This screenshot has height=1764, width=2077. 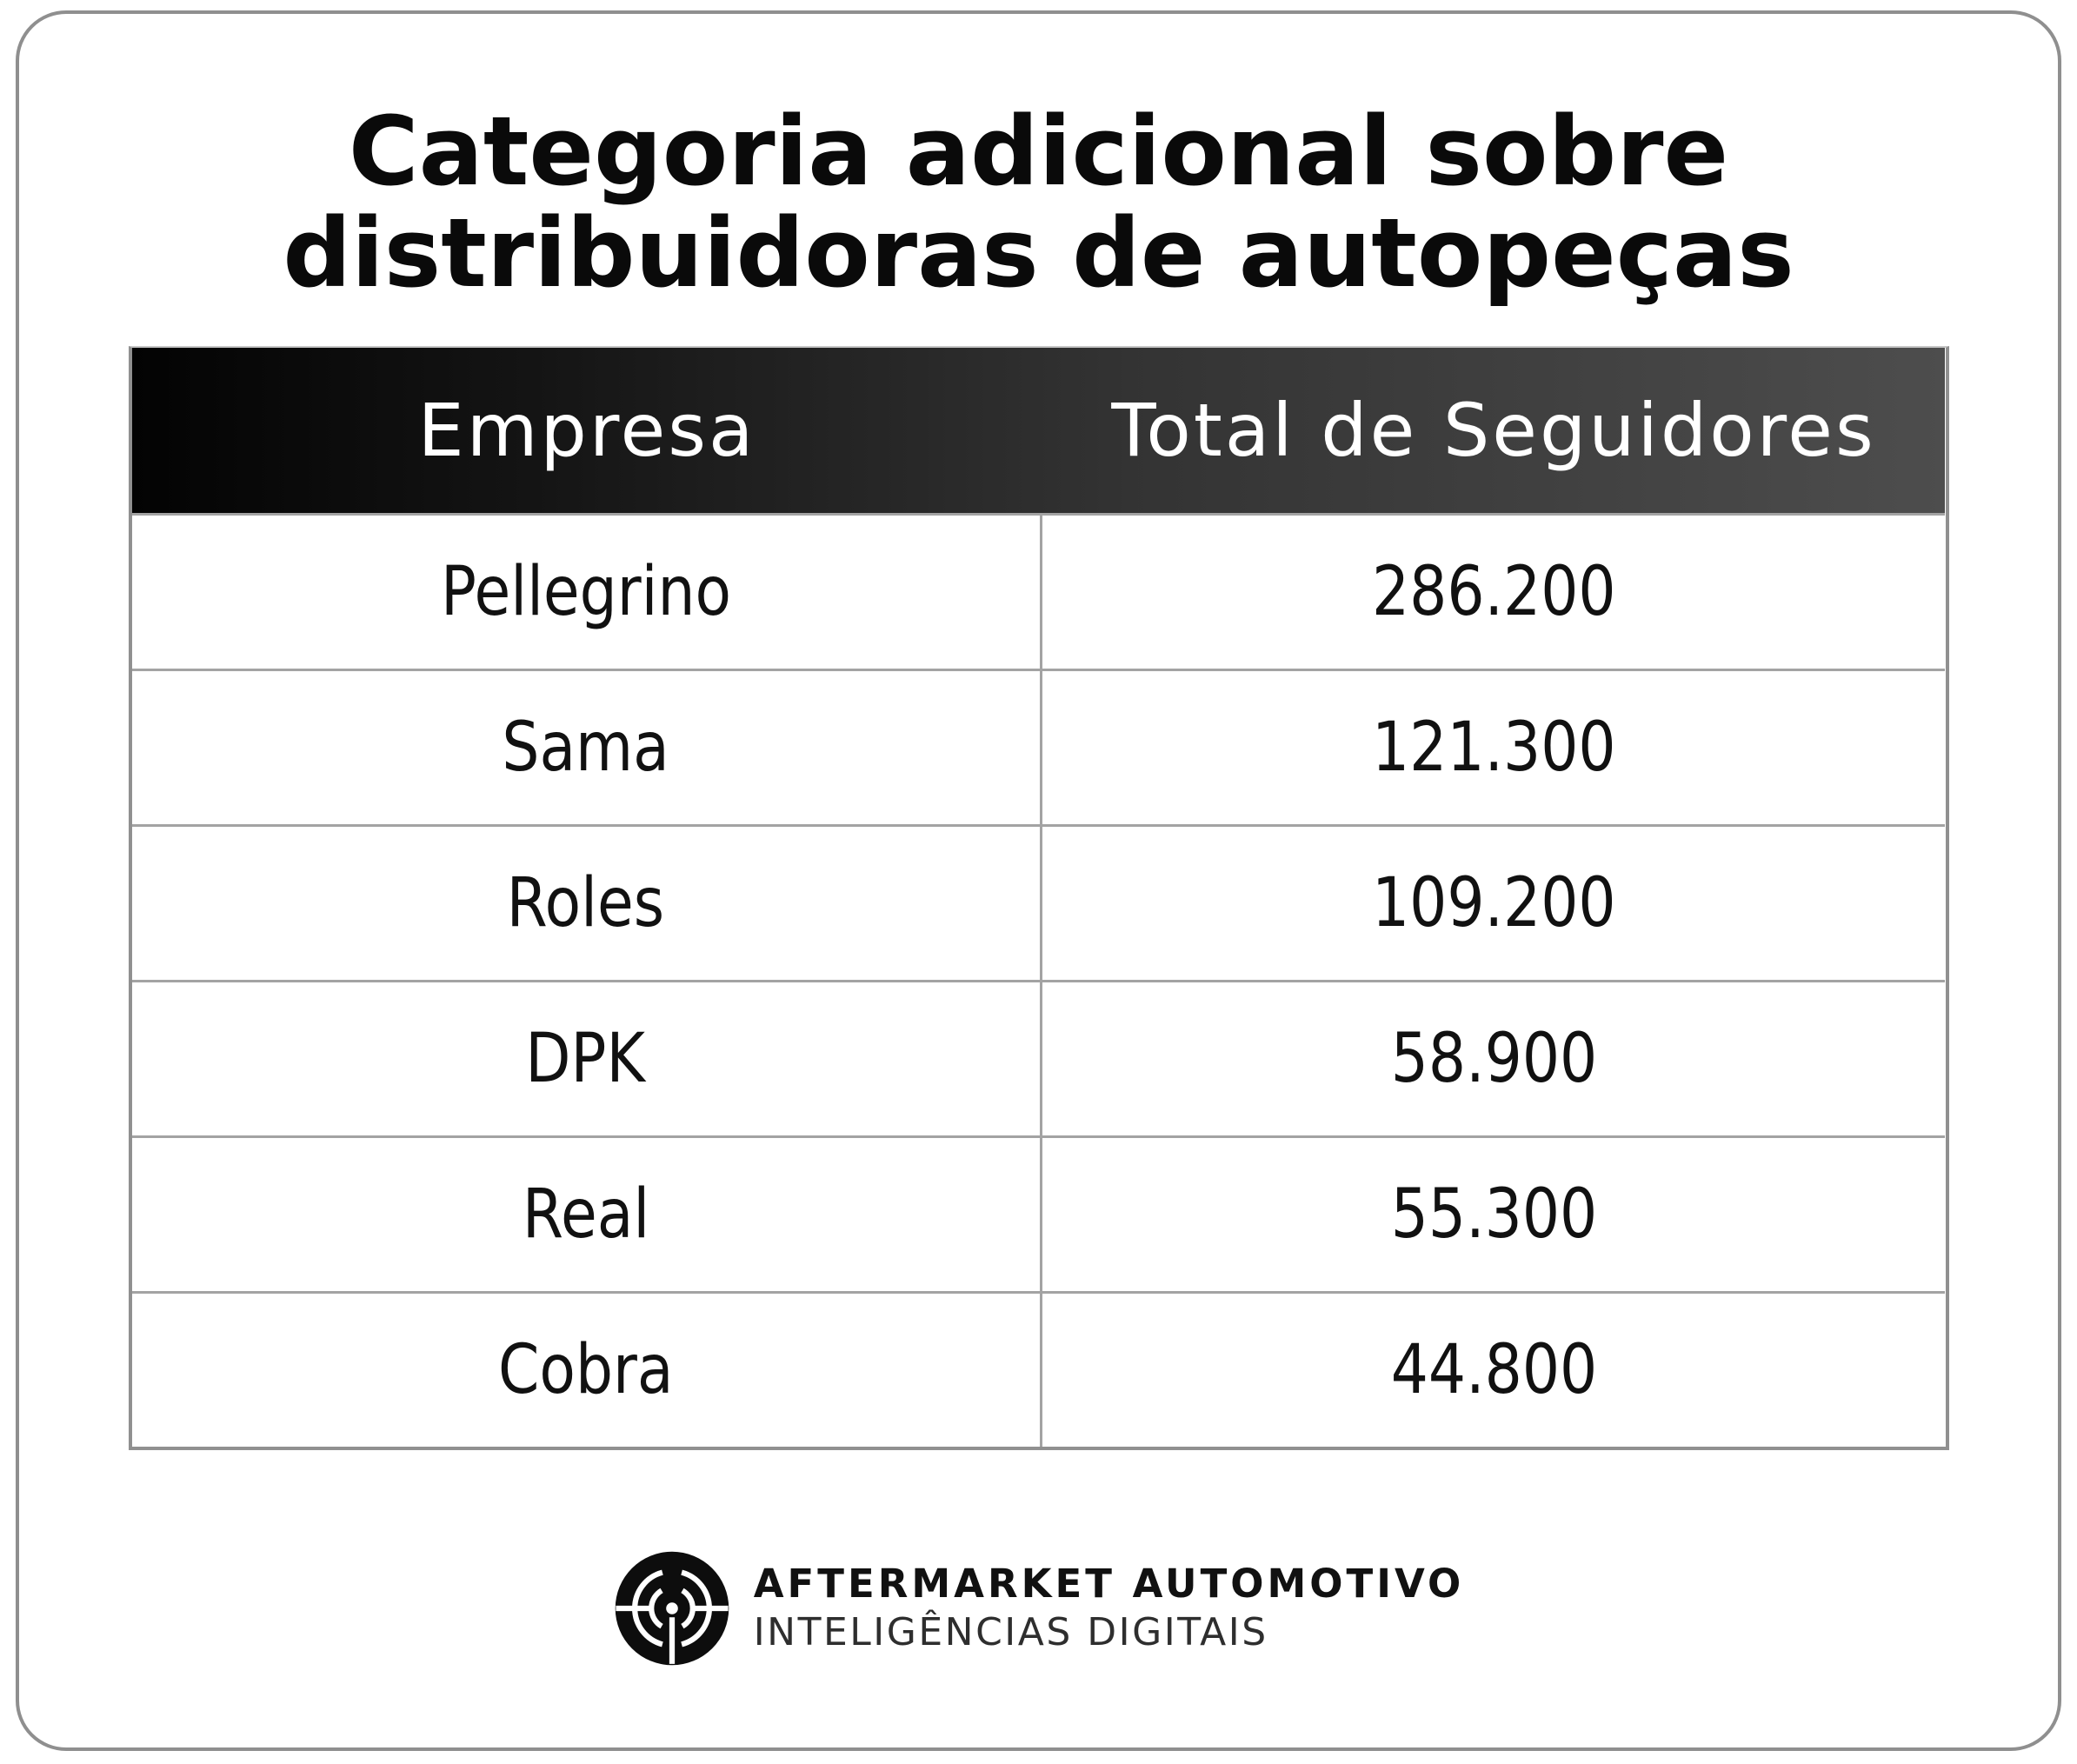 I want to click on company-name-cell: Cobra, so click(x=586, y=1369).